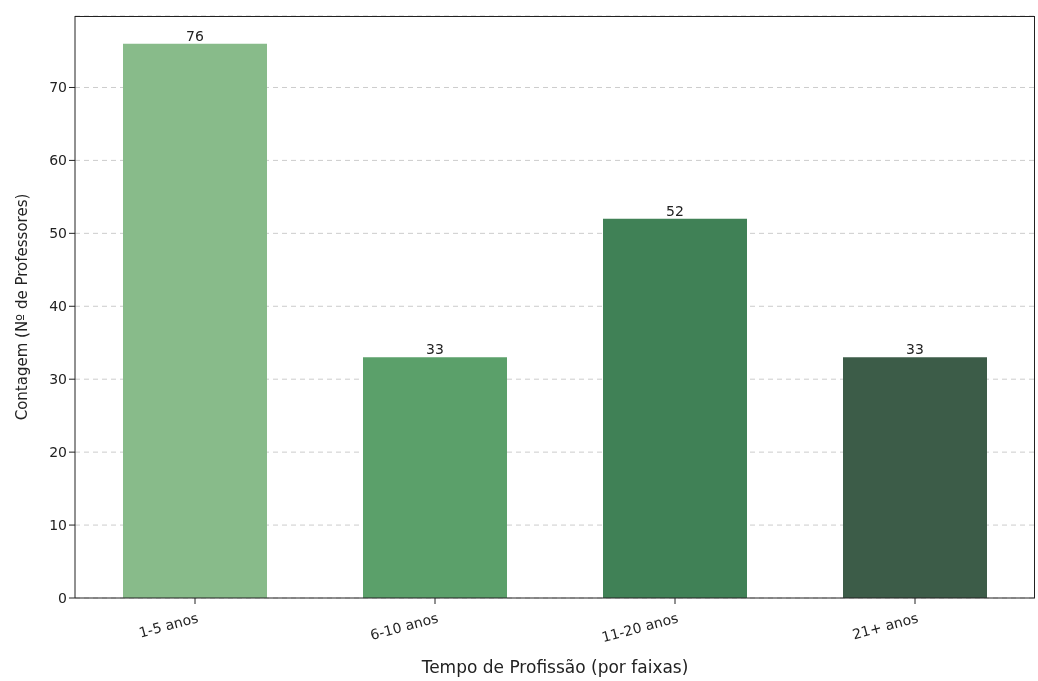 Image resolution: width=1038 pixels, height=681 pixels. I want to click on x-tick-label: 11-20 anos, so click(639, 627).